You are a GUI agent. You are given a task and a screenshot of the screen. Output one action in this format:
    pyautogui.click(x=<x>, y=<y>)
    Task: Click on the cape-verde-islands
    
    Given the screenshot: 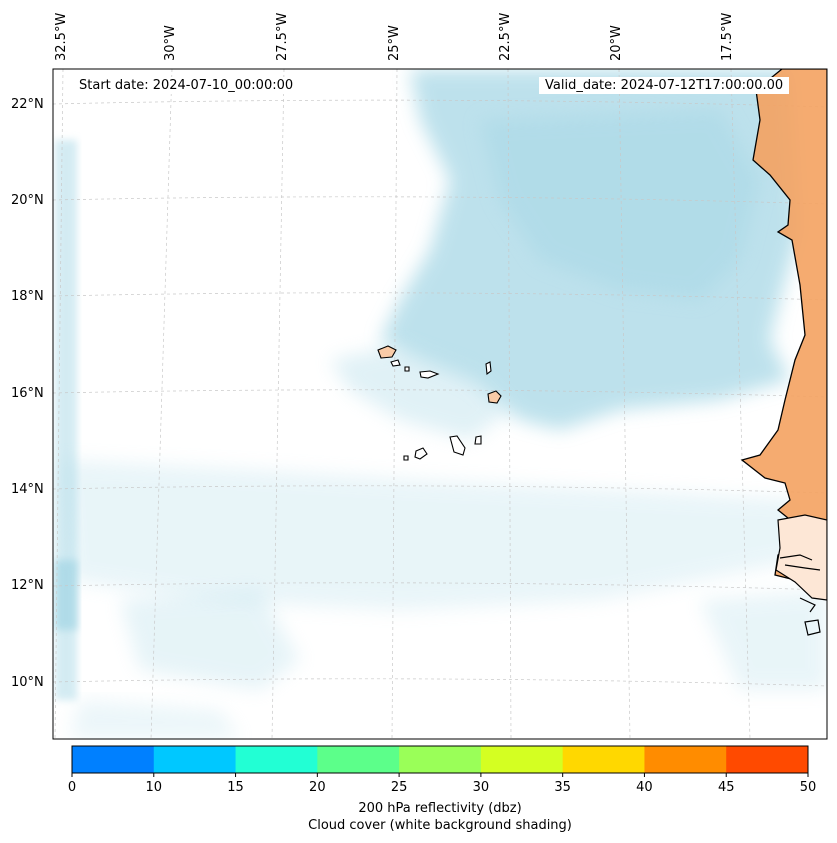 What is the action you would take?
    pyautogui.click(x=439, y=403)
    